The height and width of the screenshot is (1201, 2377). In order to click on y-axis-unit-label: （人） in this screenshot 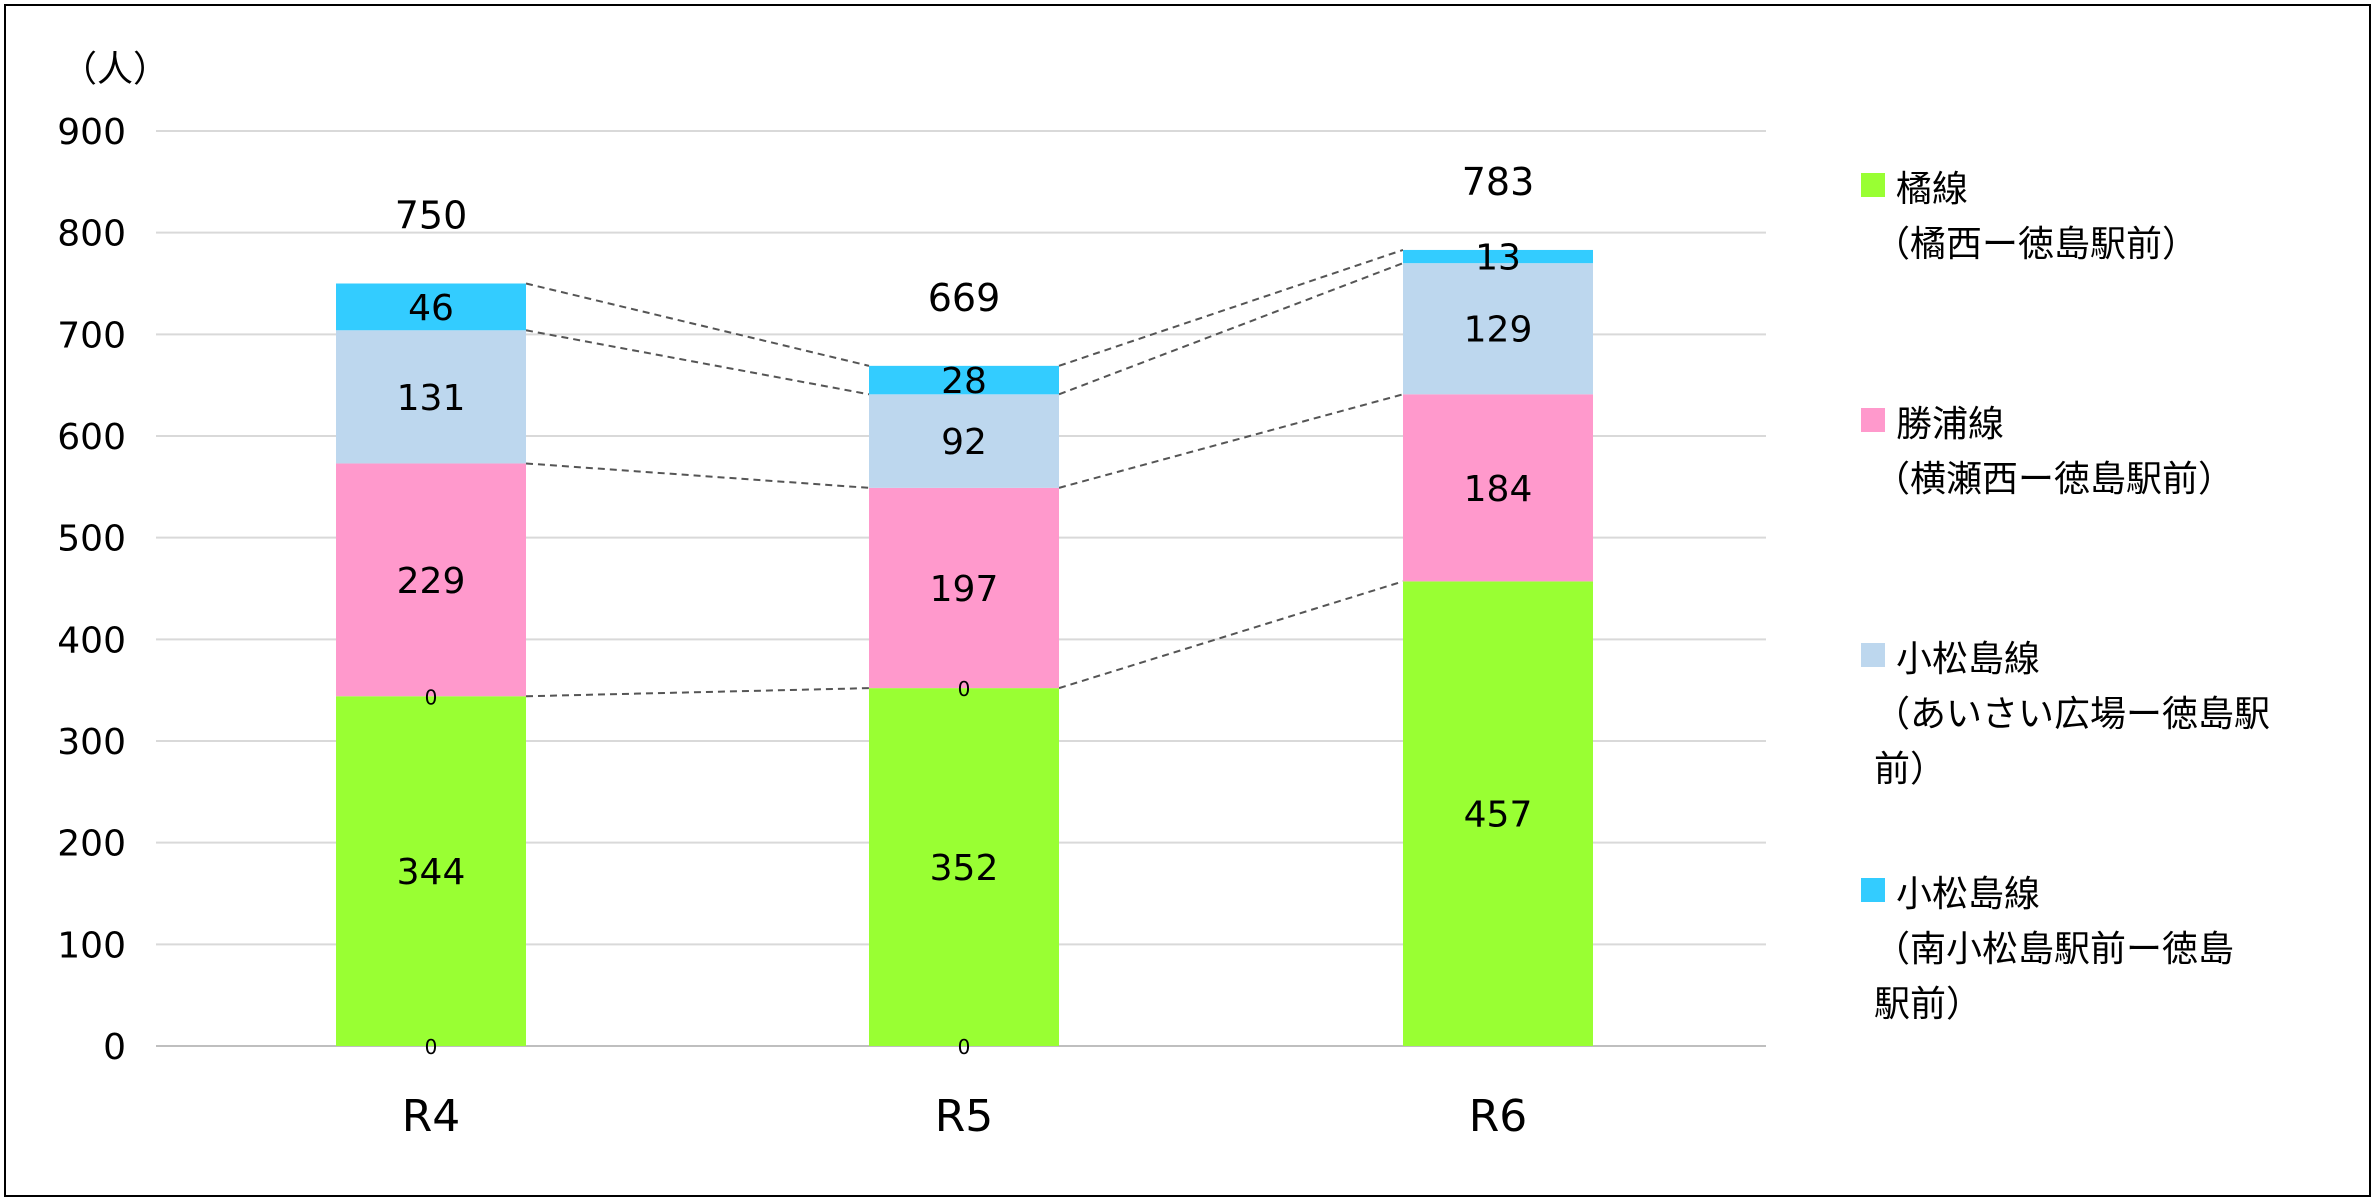, I will do `click(115, 69)`.